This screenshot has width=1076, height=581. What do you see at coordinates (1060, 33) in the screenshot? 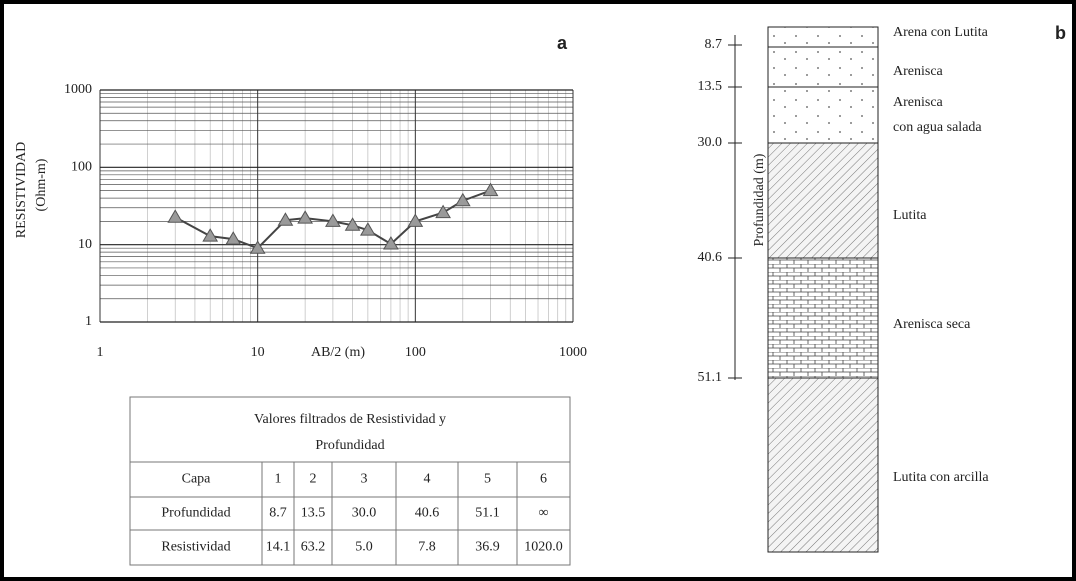
I see `panel-label: b` at bounding box center [1060, 33].